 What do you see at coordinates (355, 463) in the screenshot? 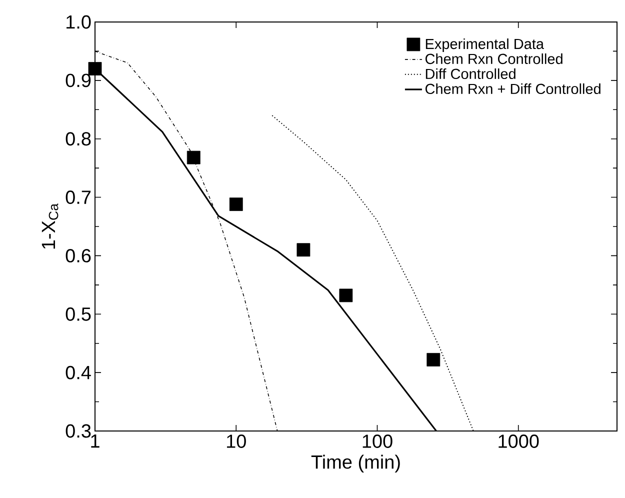
I see `x-axis-title: Time (min)` at bounding box center [355, 463].